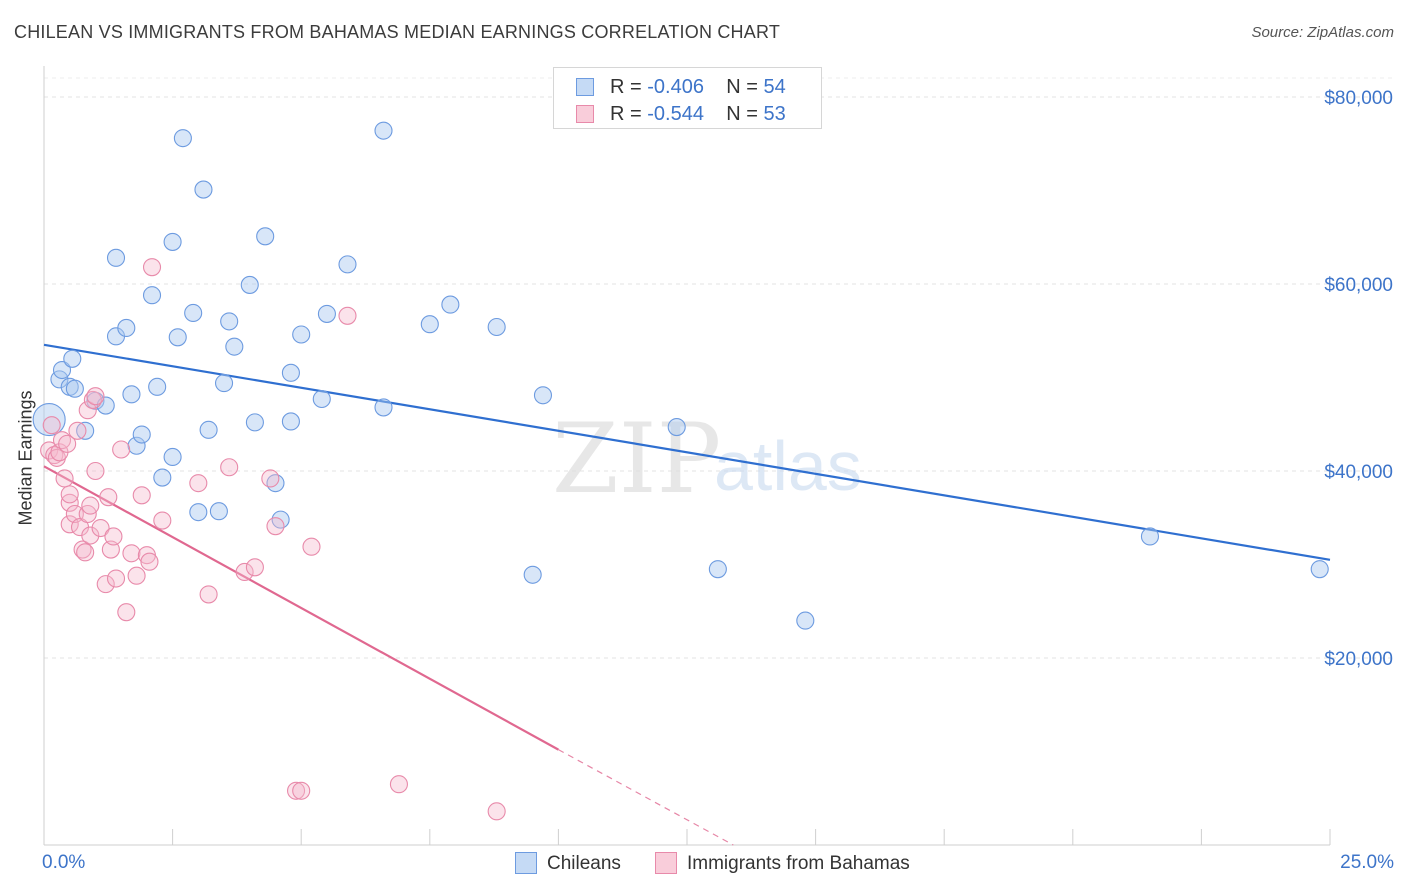 This screenshot has height=892, width=1406. Describe the element at coordinates (675, 87) in the screenshot. I see `legend-r-value: -0.406` at that location.